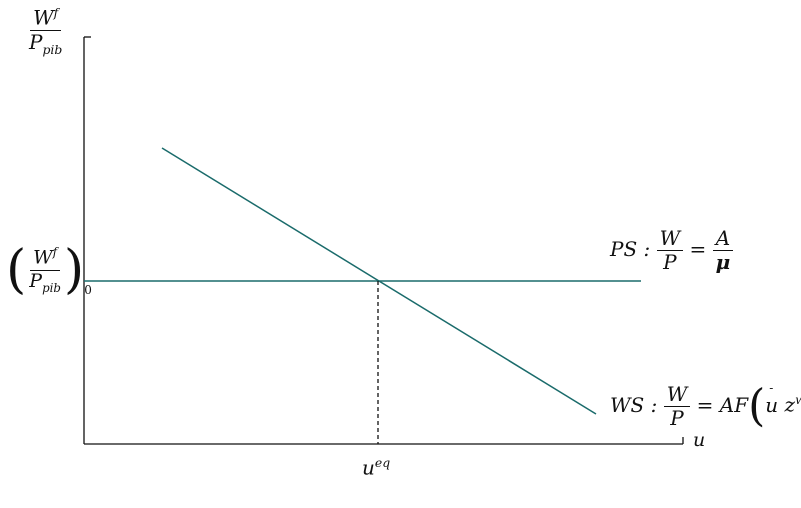 This screenshot has width=801, height=508. Describe the element at coordinates (382, 462) in the screenshot. I see `ueq-sup: eq` at that location.